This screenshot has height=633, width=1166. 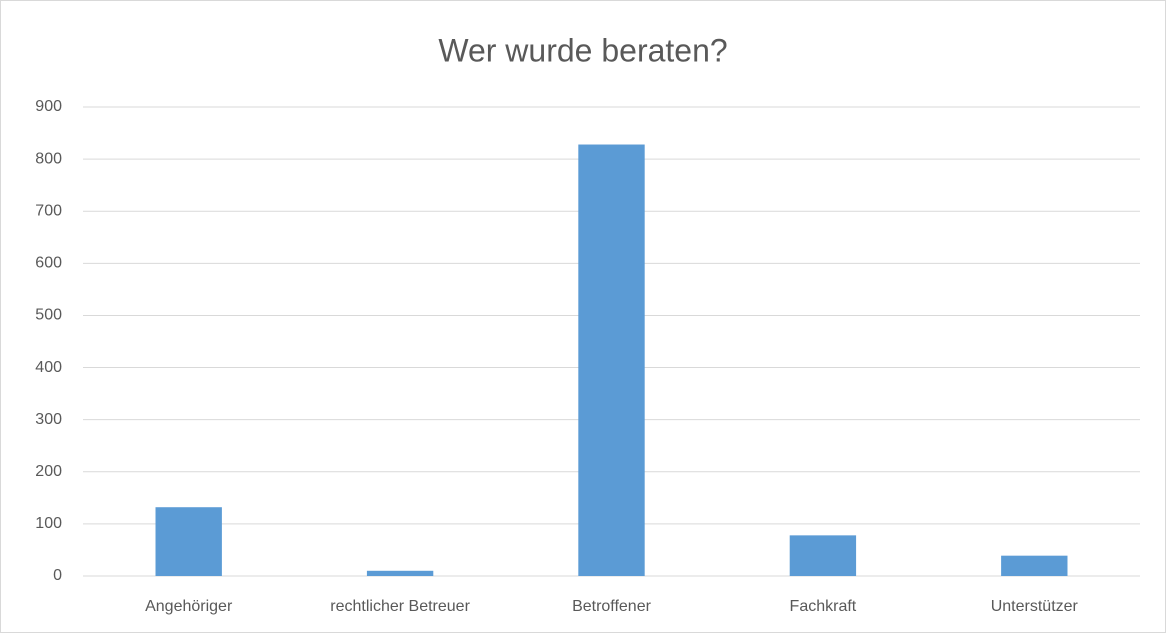 I want to click on y-tick-label: 400, so click(x=48, y=367).